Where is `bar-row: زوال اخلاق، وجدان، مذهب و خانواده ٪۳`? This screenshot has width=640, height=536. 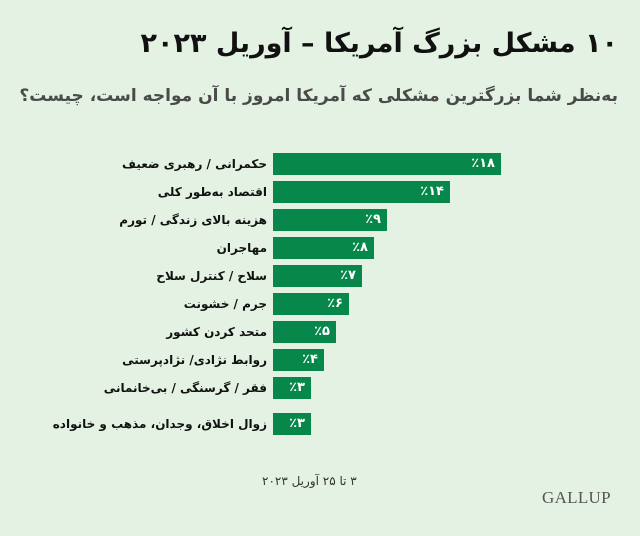
bar-row: زوال اخلاق، وجدان، مذهب و خانواده ٪۳ is located at coordinates (320, 424).